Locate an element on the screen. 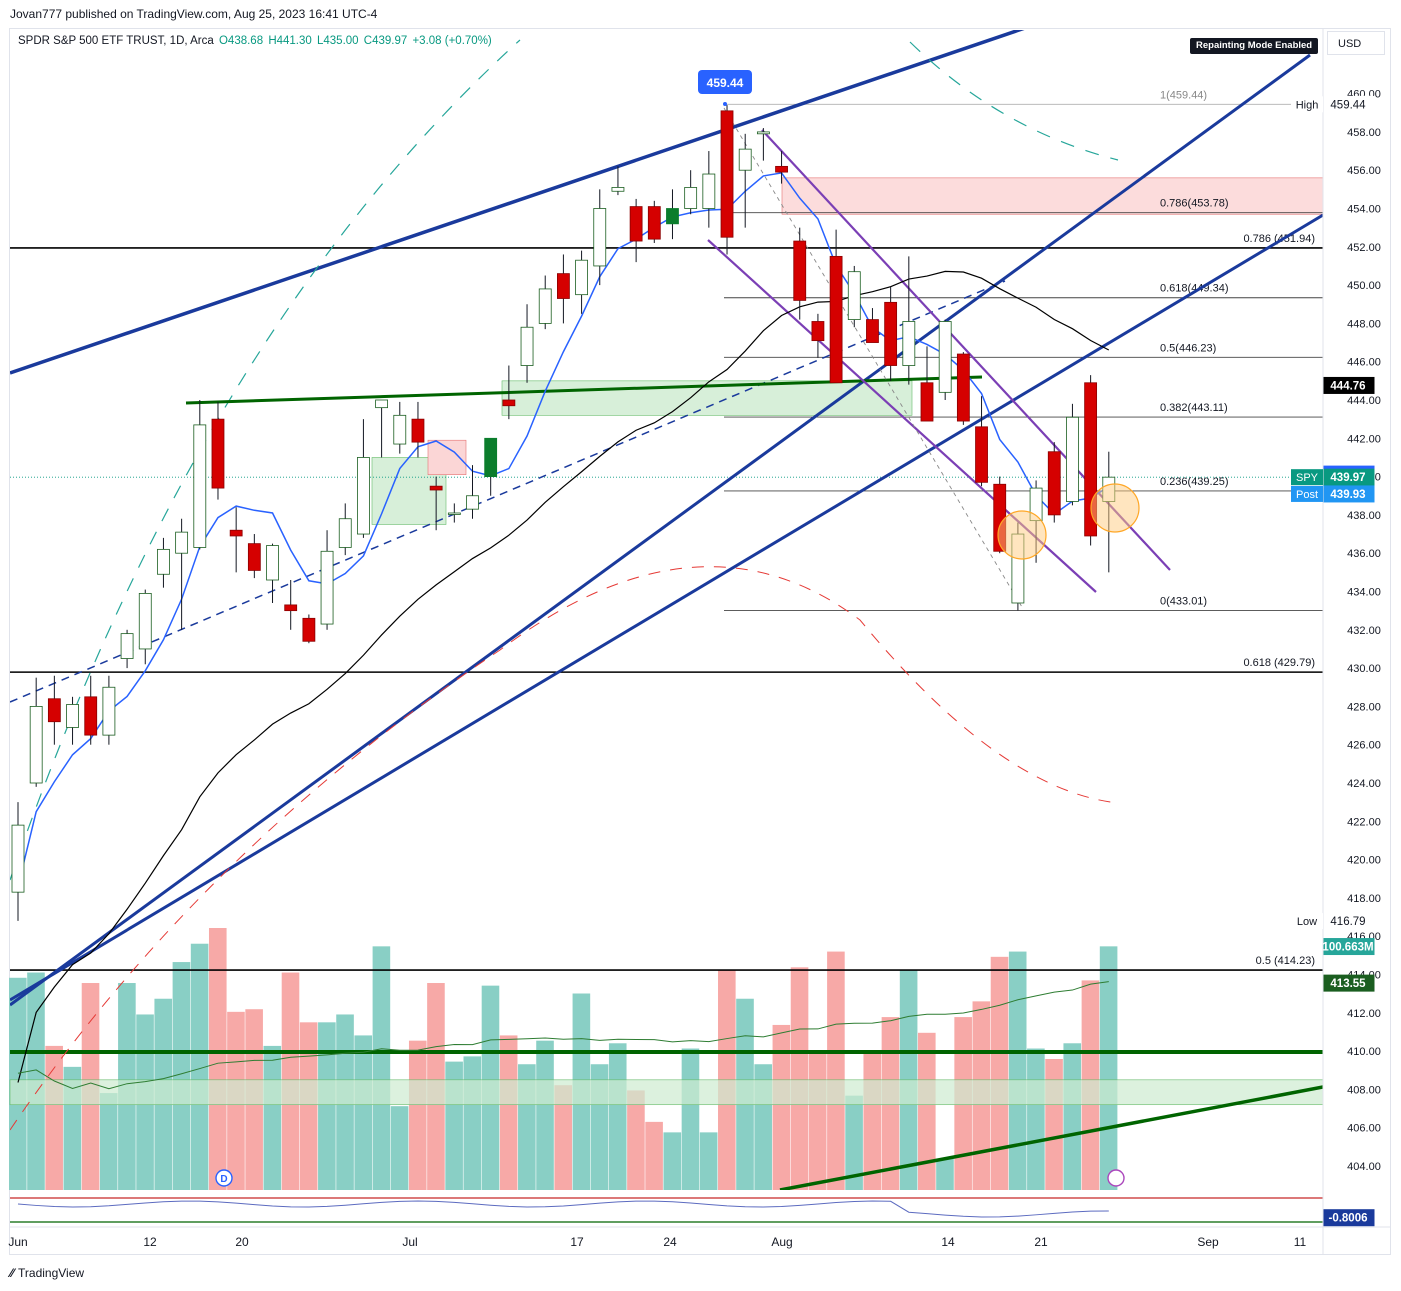 The height and width of the screenshot is (1291, 1401). price-tick-label: 430.00 is located at coordinates (1364, 669).